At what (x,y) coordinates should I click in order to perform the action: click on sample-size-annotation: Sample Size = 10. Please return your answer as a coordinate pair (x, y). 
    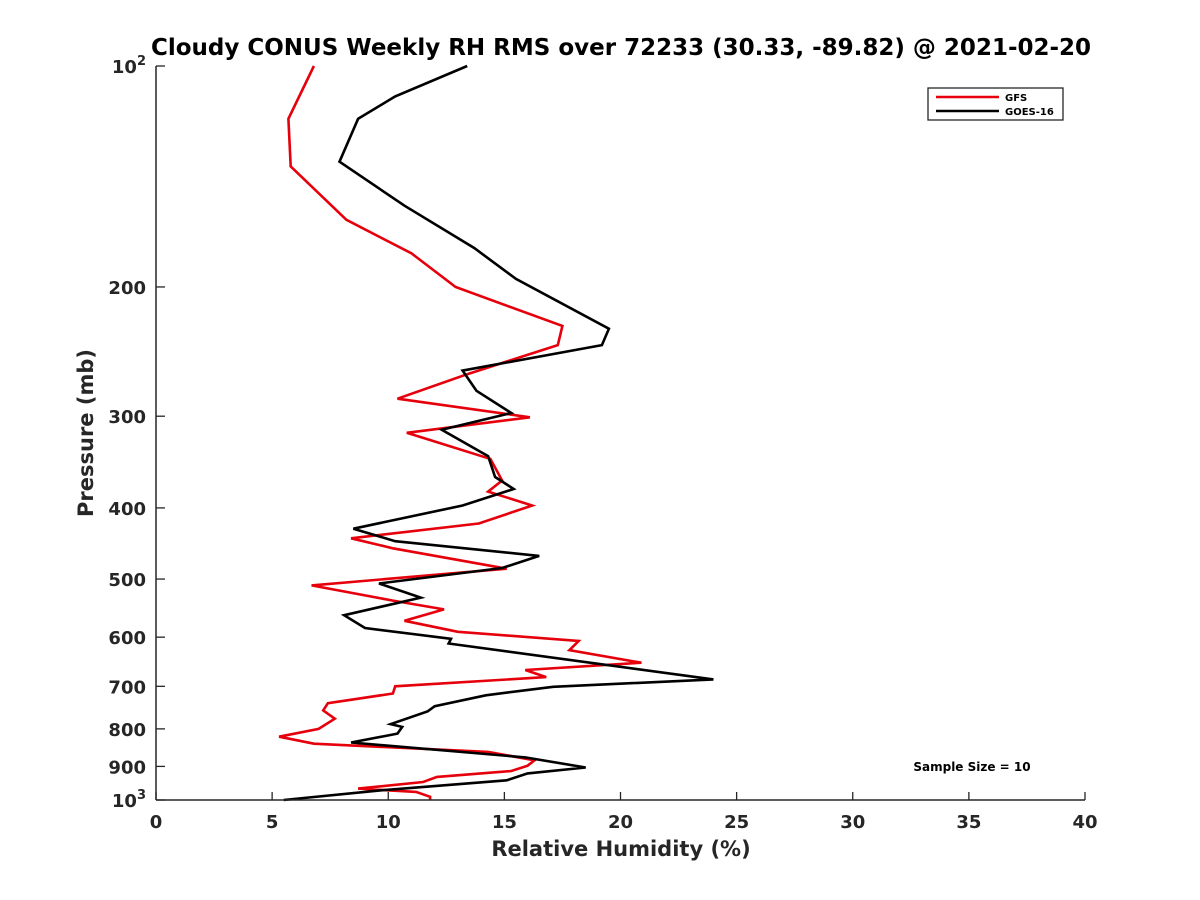
    Looking at the image, I should click on (971, 767).